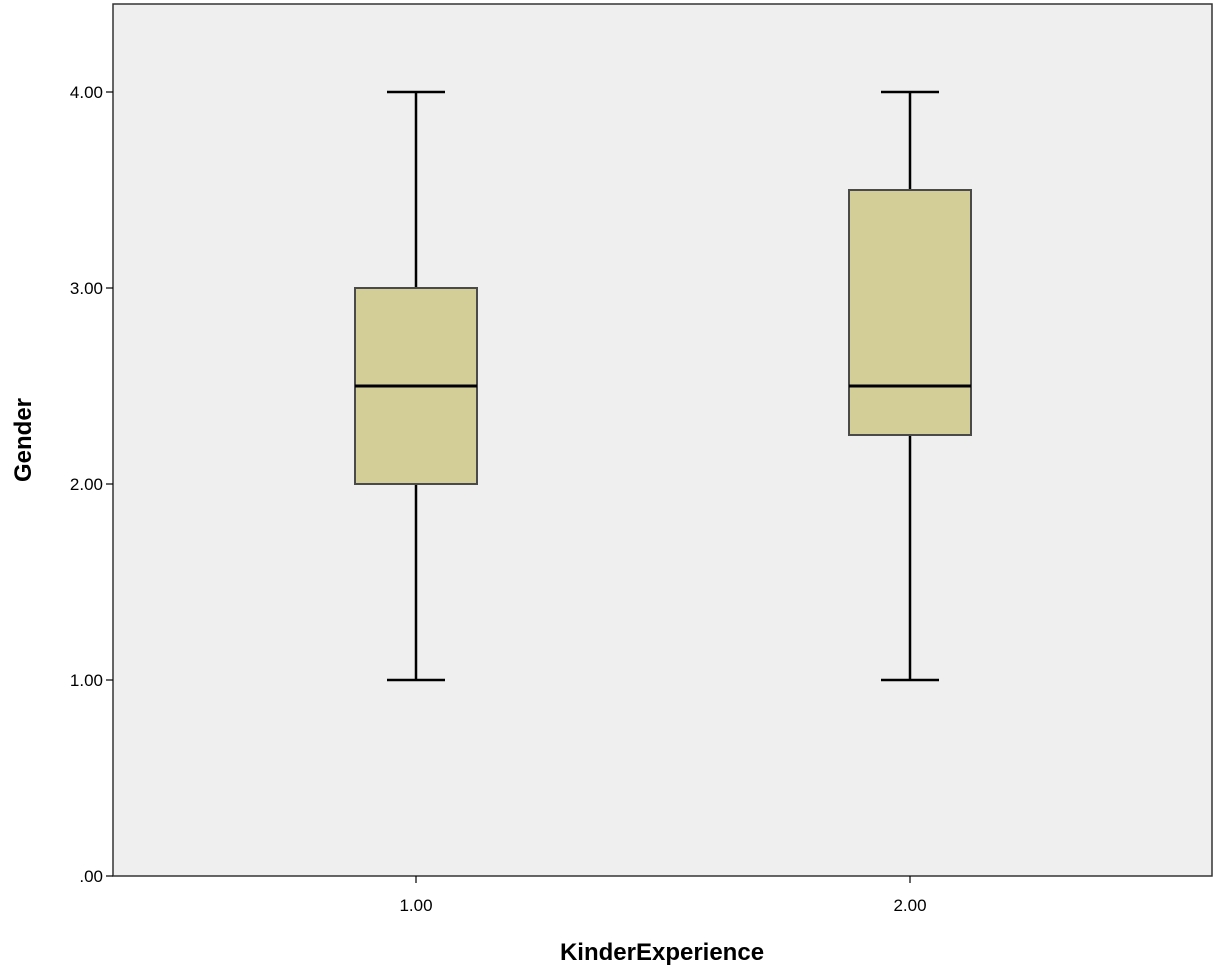 This screenshot has height=970, width=1216. What do you see at coordinates (662, 952) in the screenshot?
I see `x-axis-title: KinderExperience` at bounding box center [662, 952].